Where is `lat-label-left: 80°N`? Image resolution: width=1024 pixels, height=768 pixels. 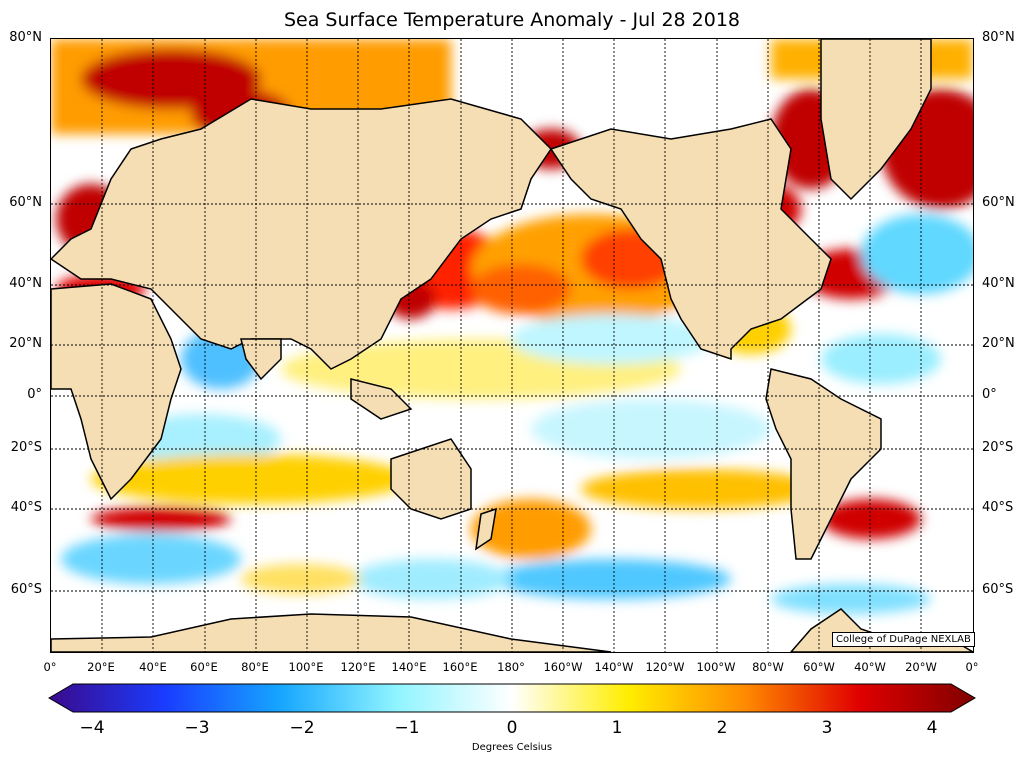
lat-label-left: 80°N is located at coordinates (25, 37).